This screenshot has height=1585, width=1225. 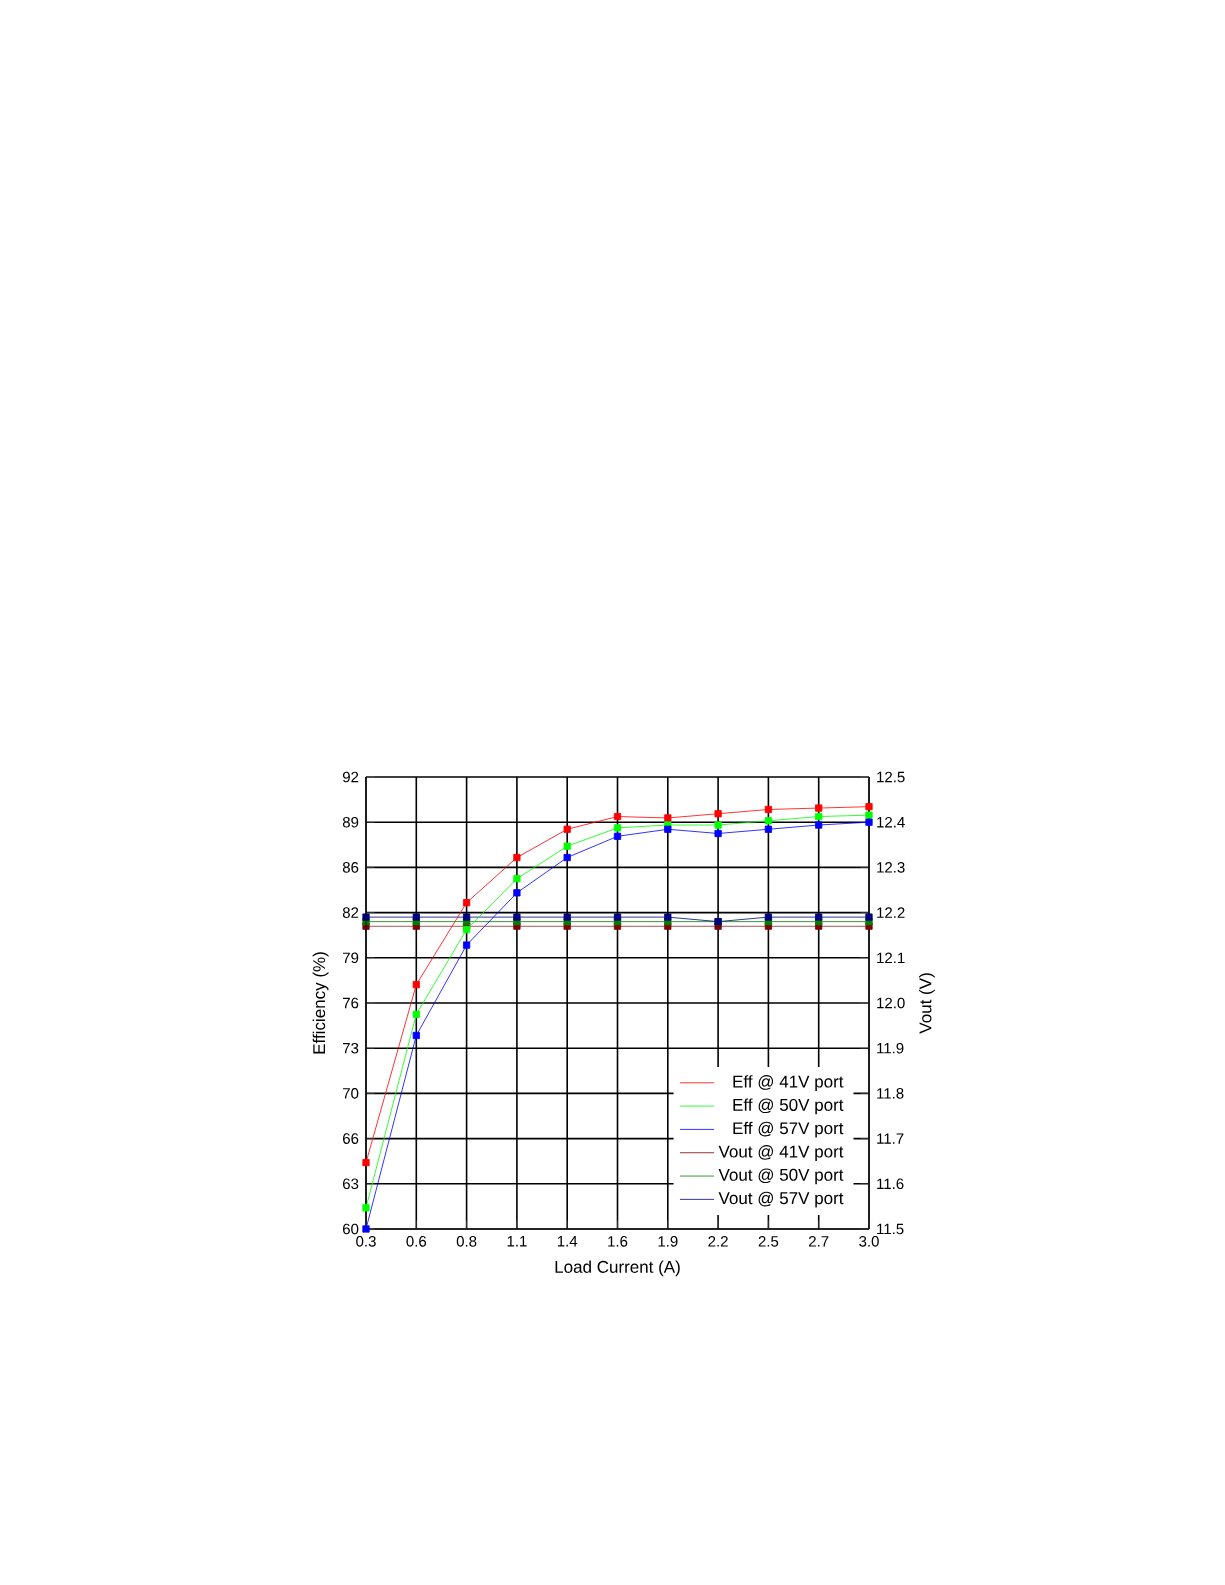 I want to click on x-tick-label: 1.9, so click(x=668, y=1241).